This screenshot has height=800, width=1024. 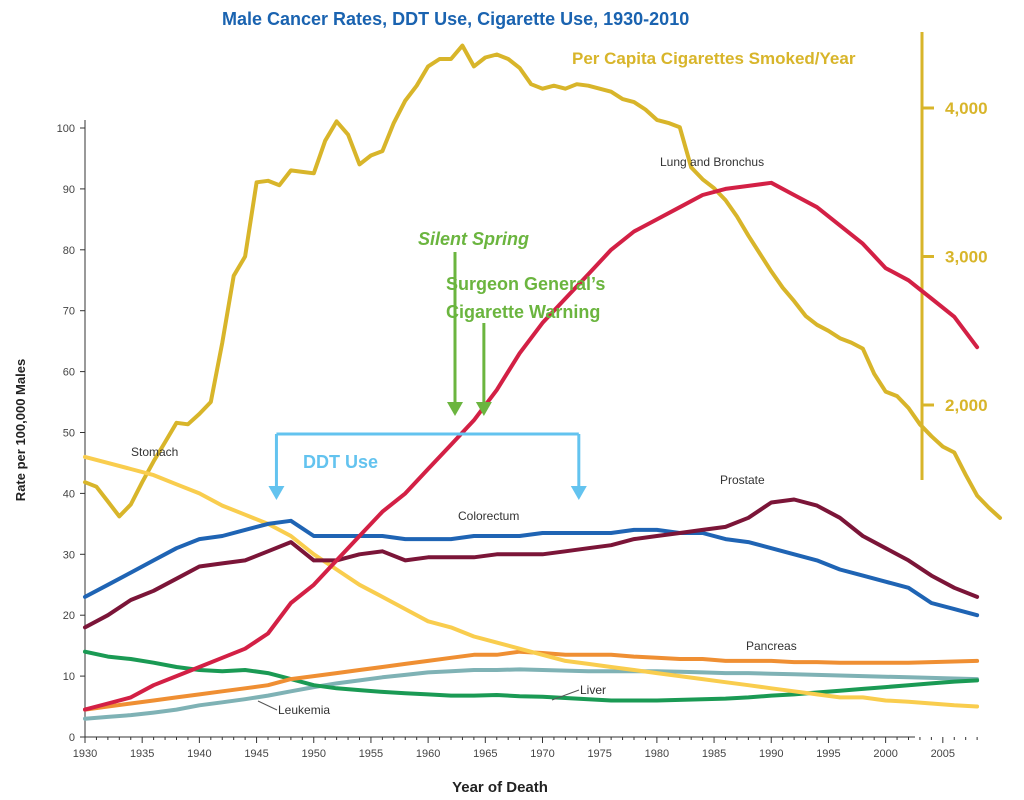 What do you see at coordinates (72, 738) in the screenshot?
I see `y-tick-label: 0` at bounding box center [72, 738].